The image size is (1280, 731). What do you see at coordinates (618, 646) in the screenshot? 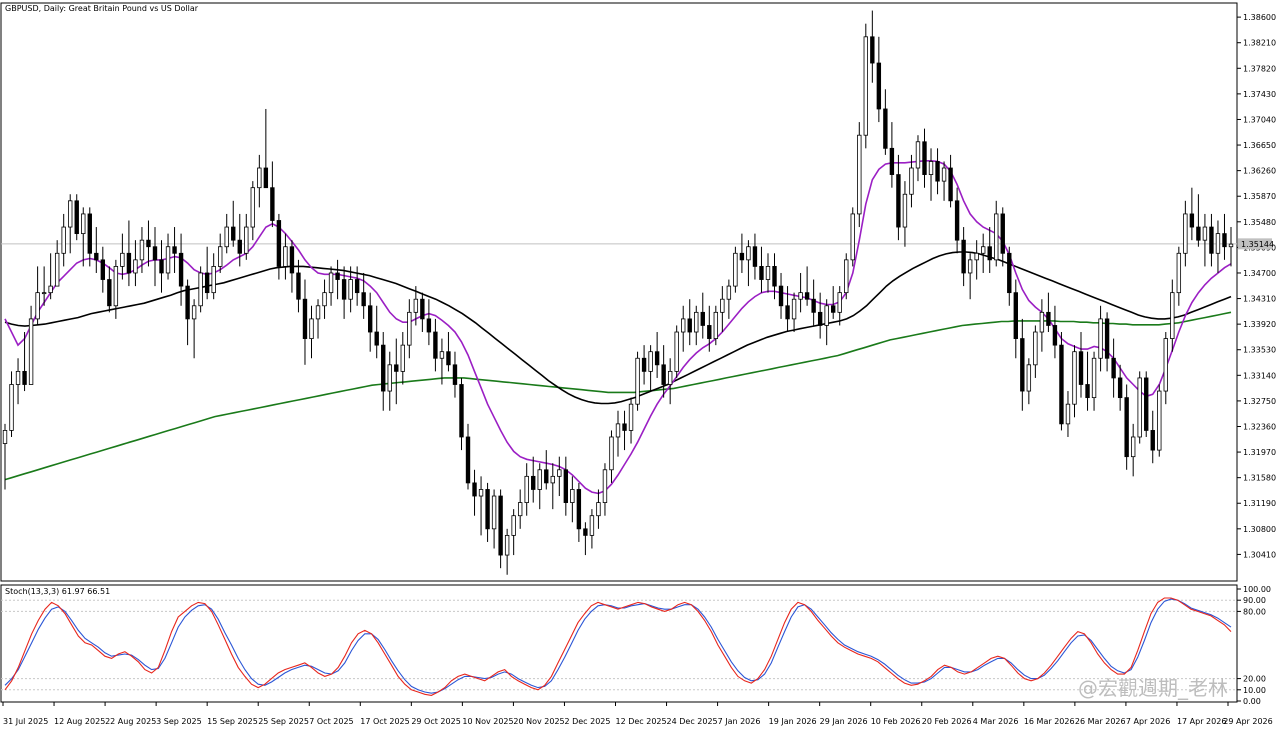
I see `stoch-signal-line` at bounding box center [618, 646].